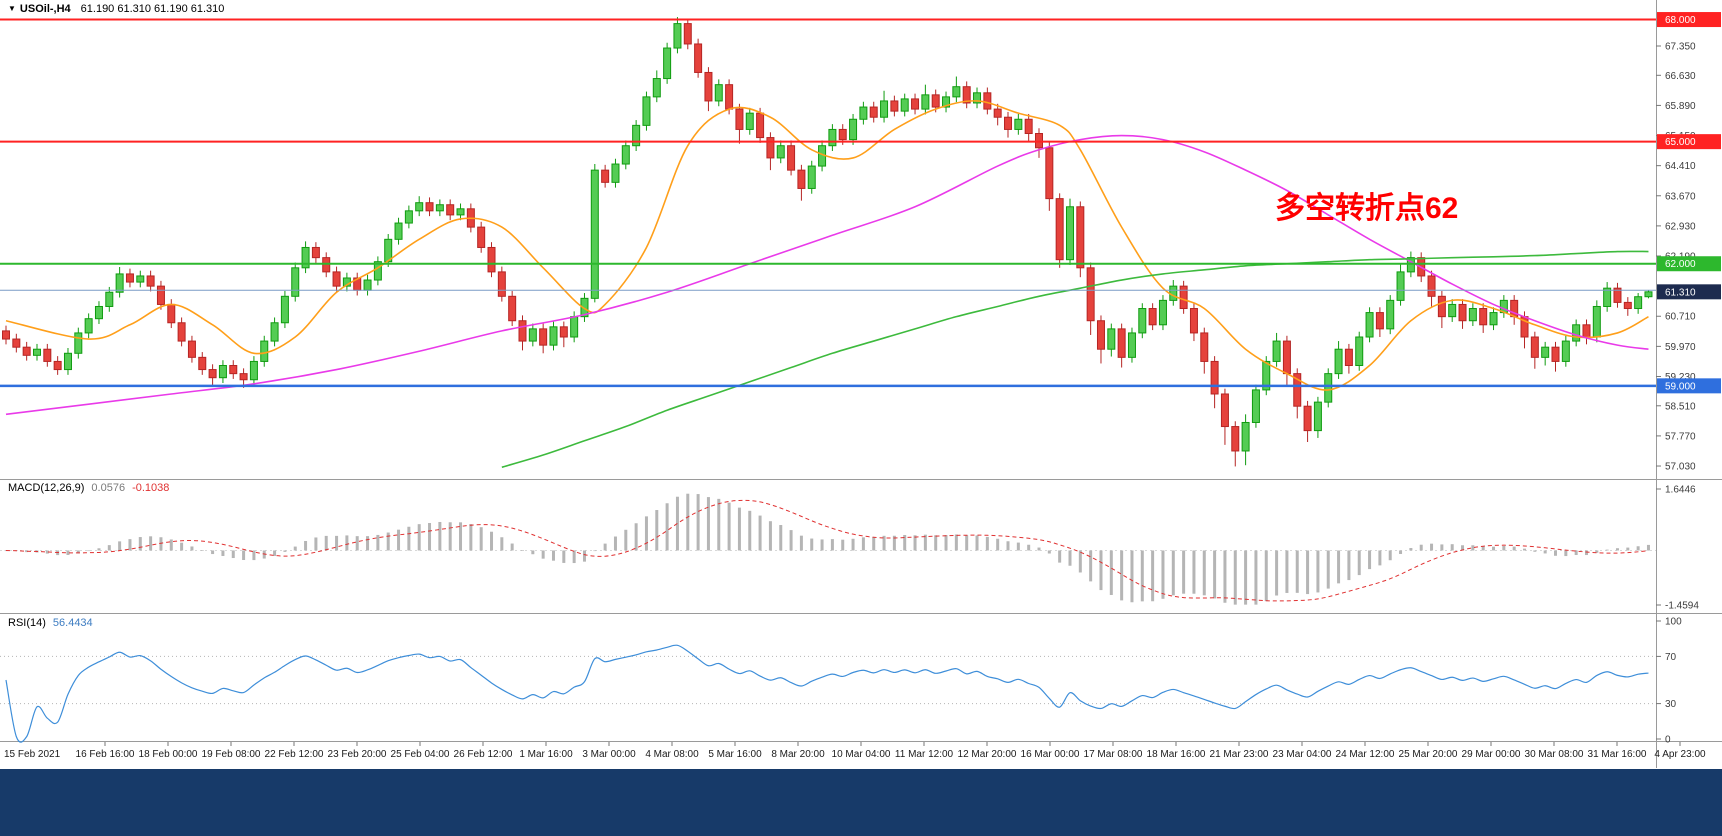 This screenshot has height=836, width=1722. I want to click on time-axis-label: 10 Mar 04:00, so click(861, 754).